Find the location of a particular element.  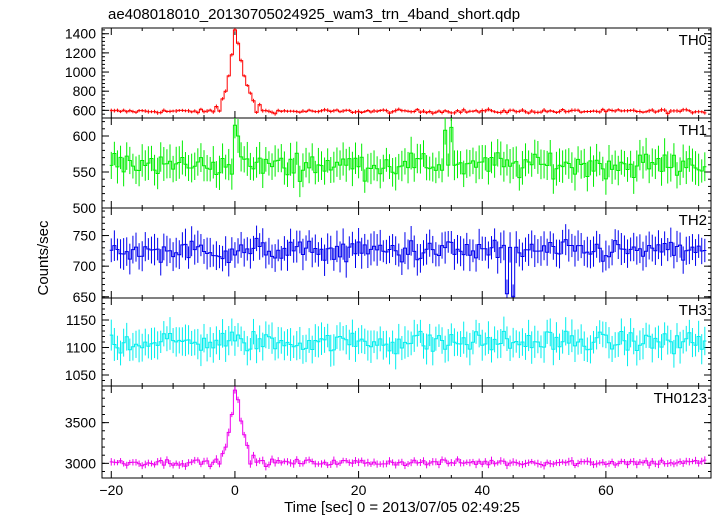

series-th1 is located at coordinates (408, 158).